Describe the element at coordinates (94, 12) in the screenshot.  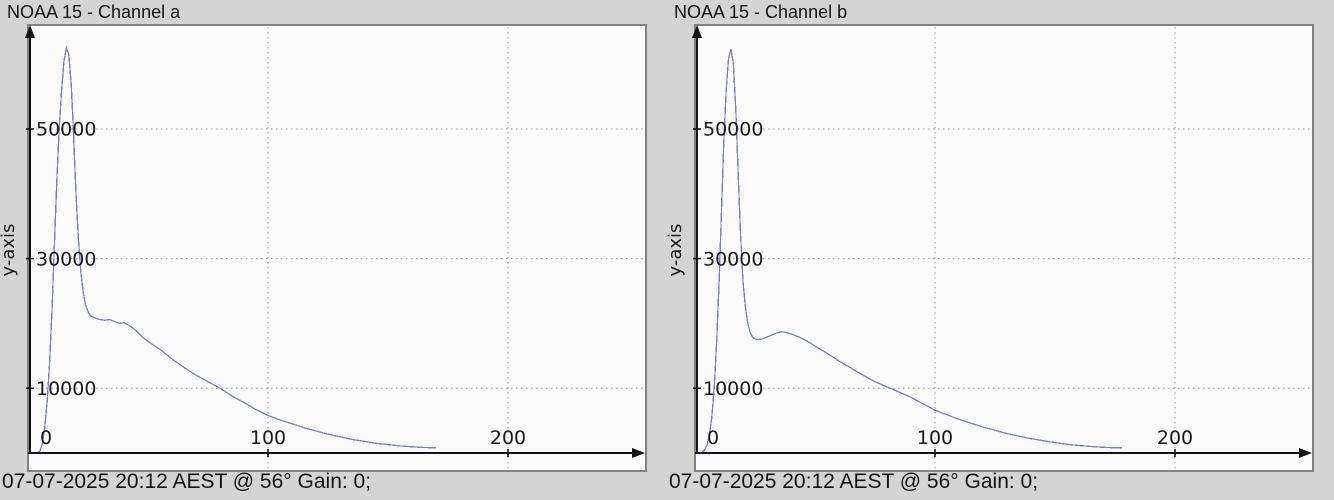
I see `chart-title: NOAA 15 - Channel a` at that location.